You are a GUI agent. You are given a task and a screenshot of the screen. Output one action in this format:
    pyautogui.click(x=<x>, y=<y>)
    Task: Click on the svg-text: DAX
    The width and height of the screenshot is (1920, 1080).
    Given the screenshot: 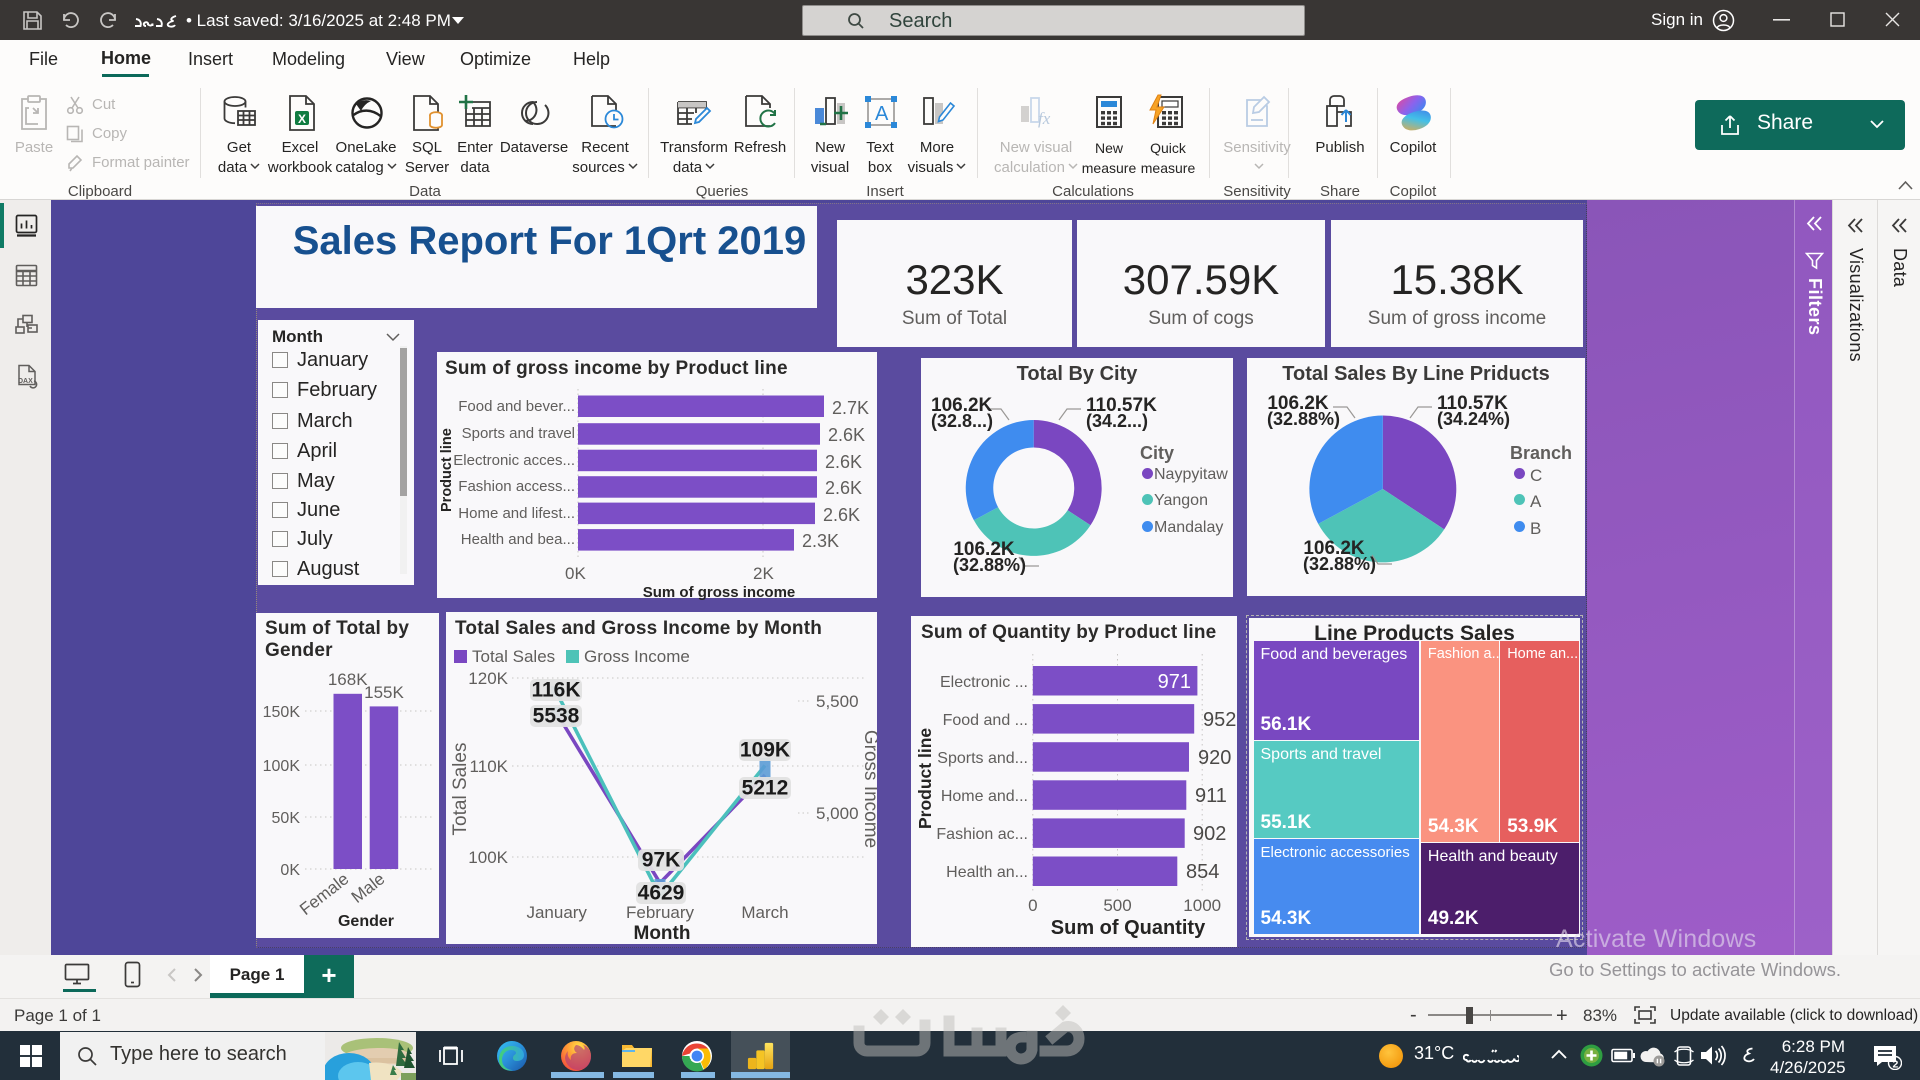 What is the action you would take?
    pyautogui.click(x=25, y=381)
    